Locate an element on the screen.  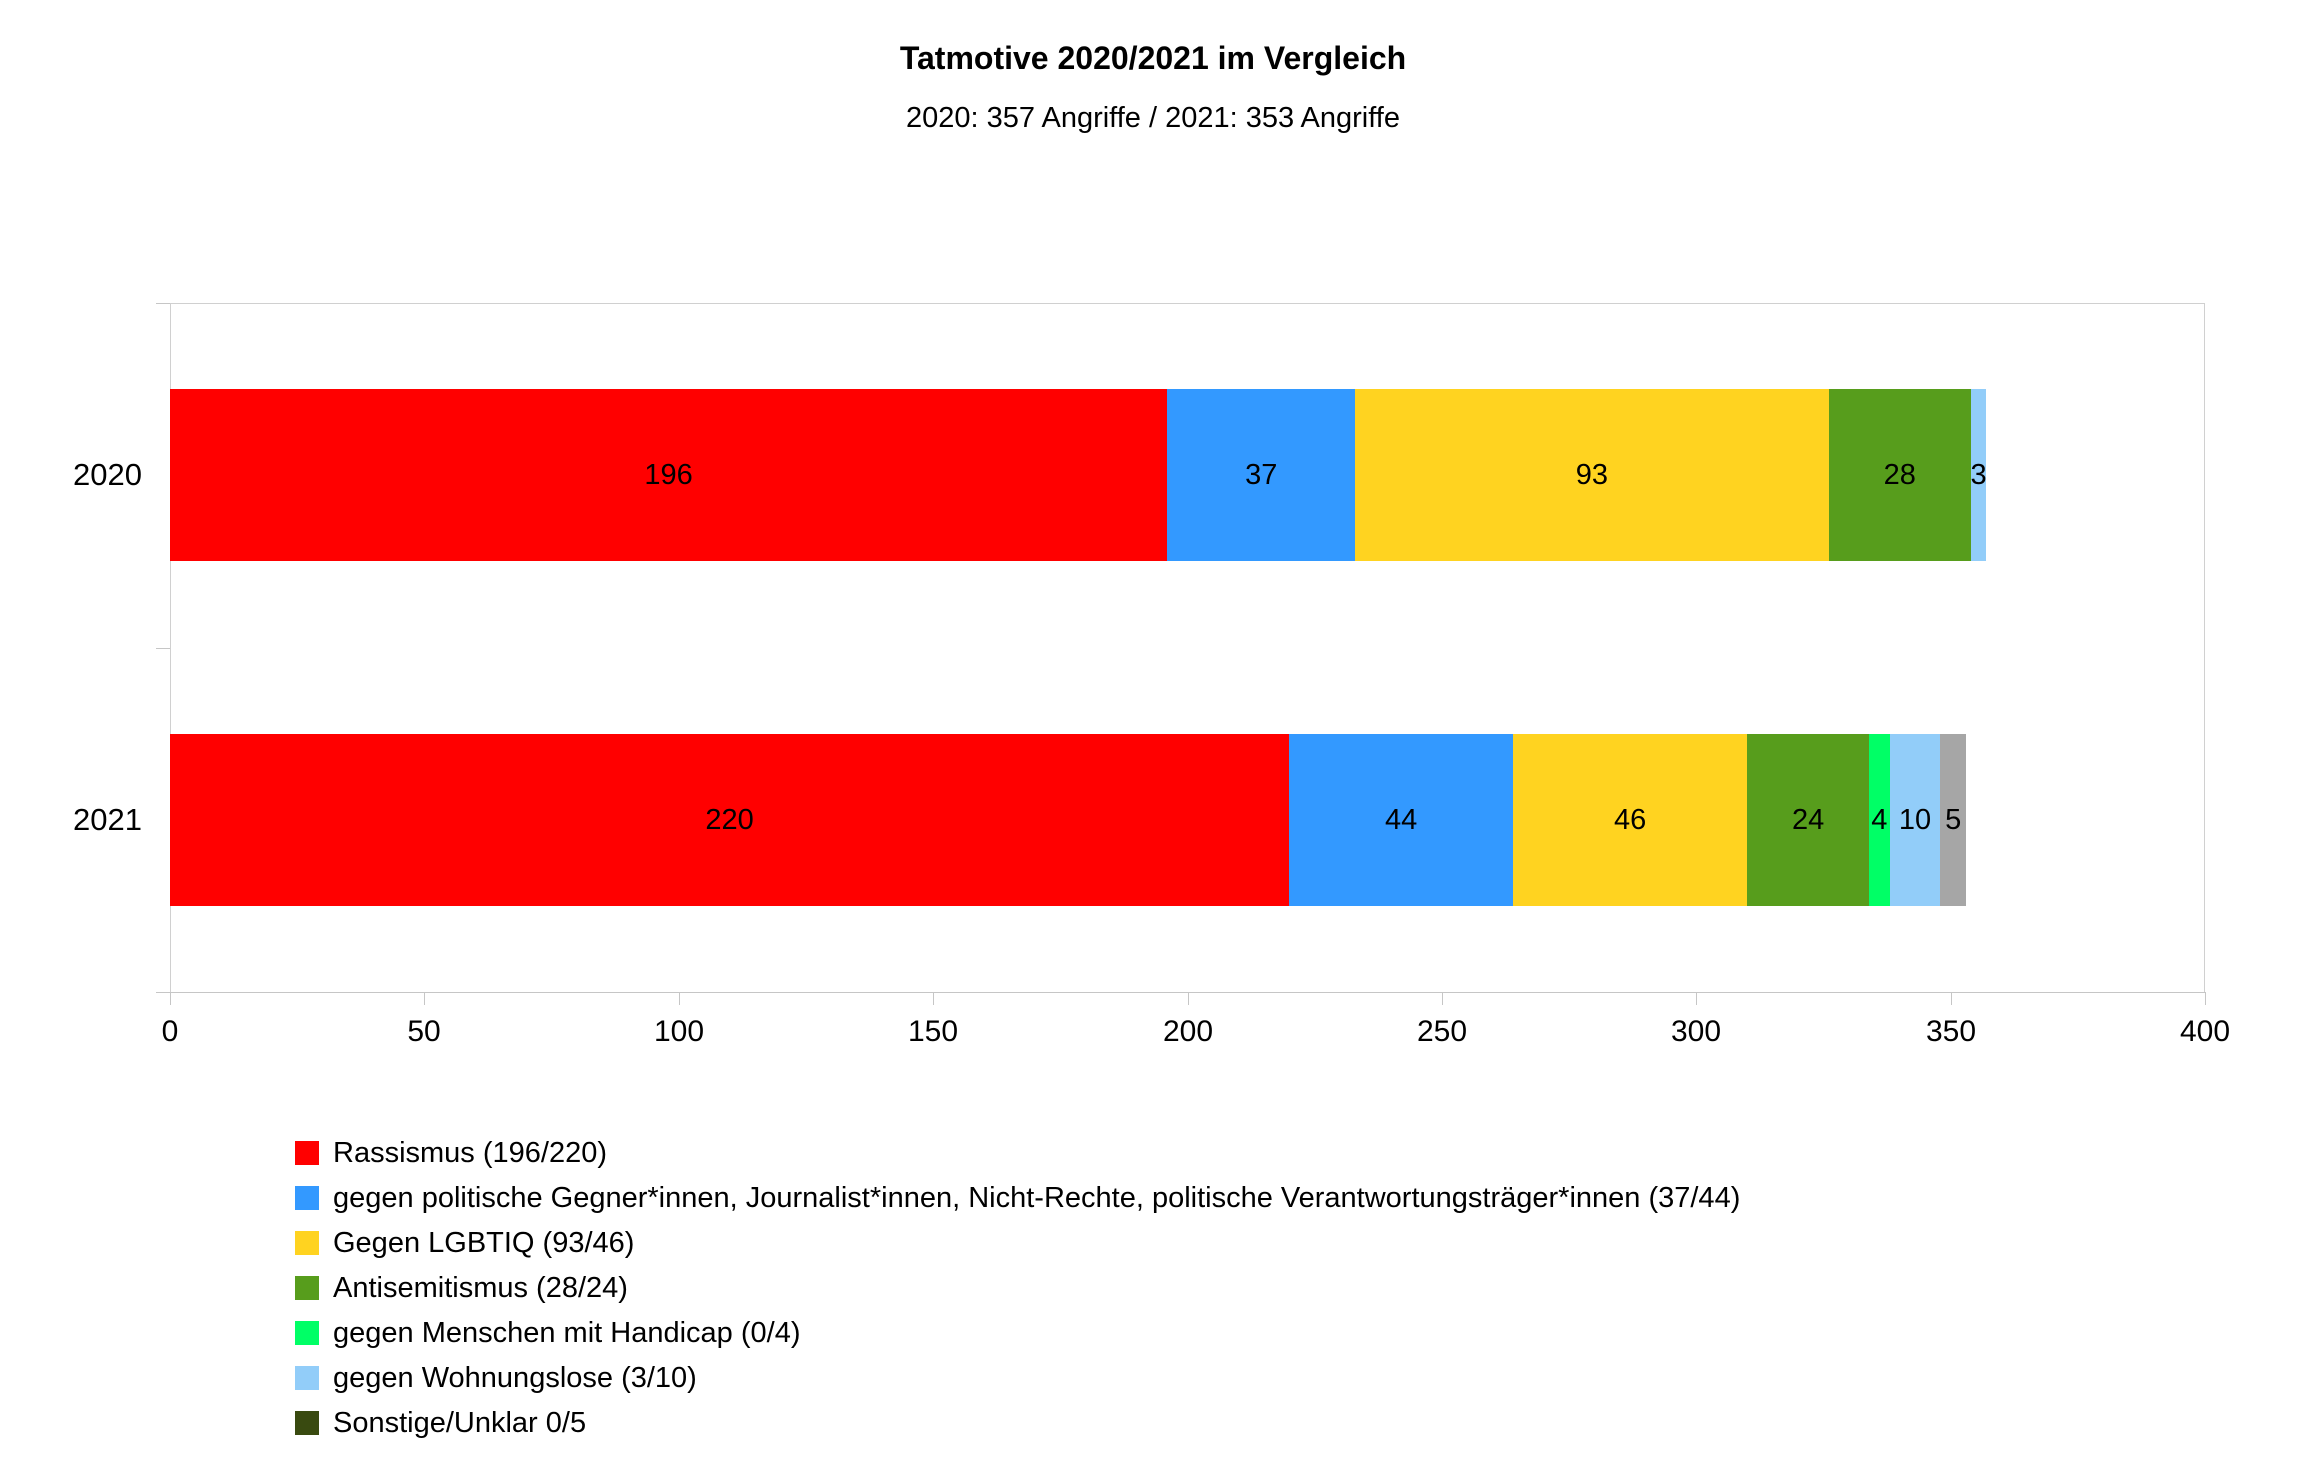
bar-segment: 5 is located at coordinates (1953, 820).